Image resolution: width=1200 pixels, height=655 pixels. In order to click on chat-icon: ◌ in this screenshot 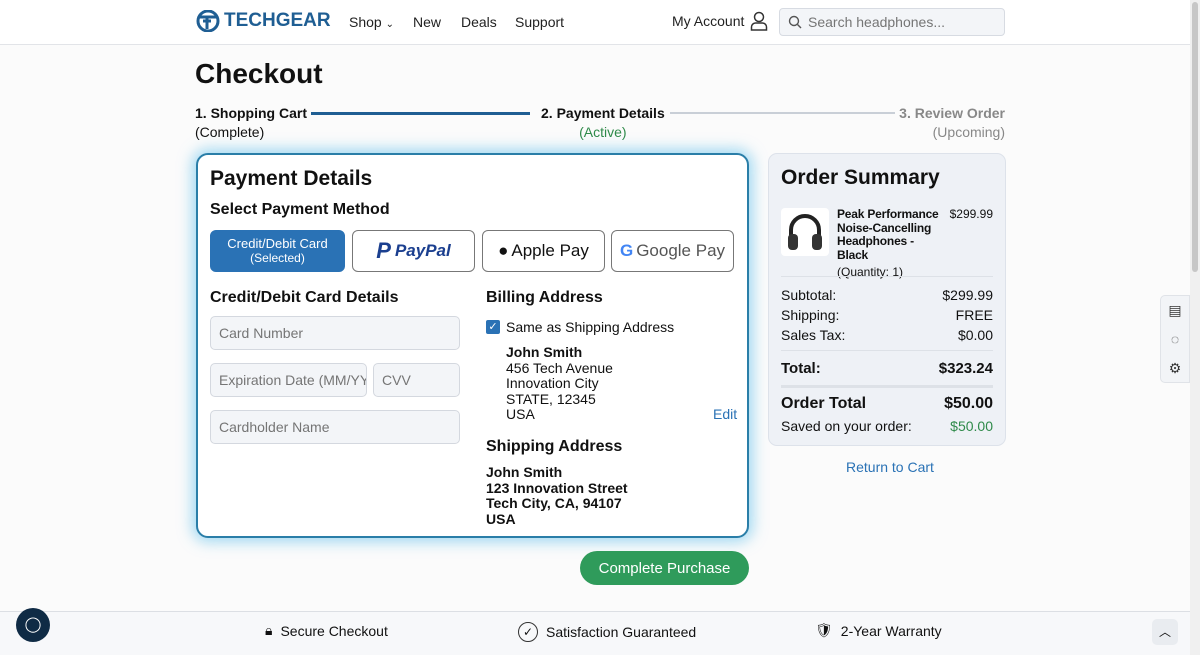, I will do `click(1175, 339)`.